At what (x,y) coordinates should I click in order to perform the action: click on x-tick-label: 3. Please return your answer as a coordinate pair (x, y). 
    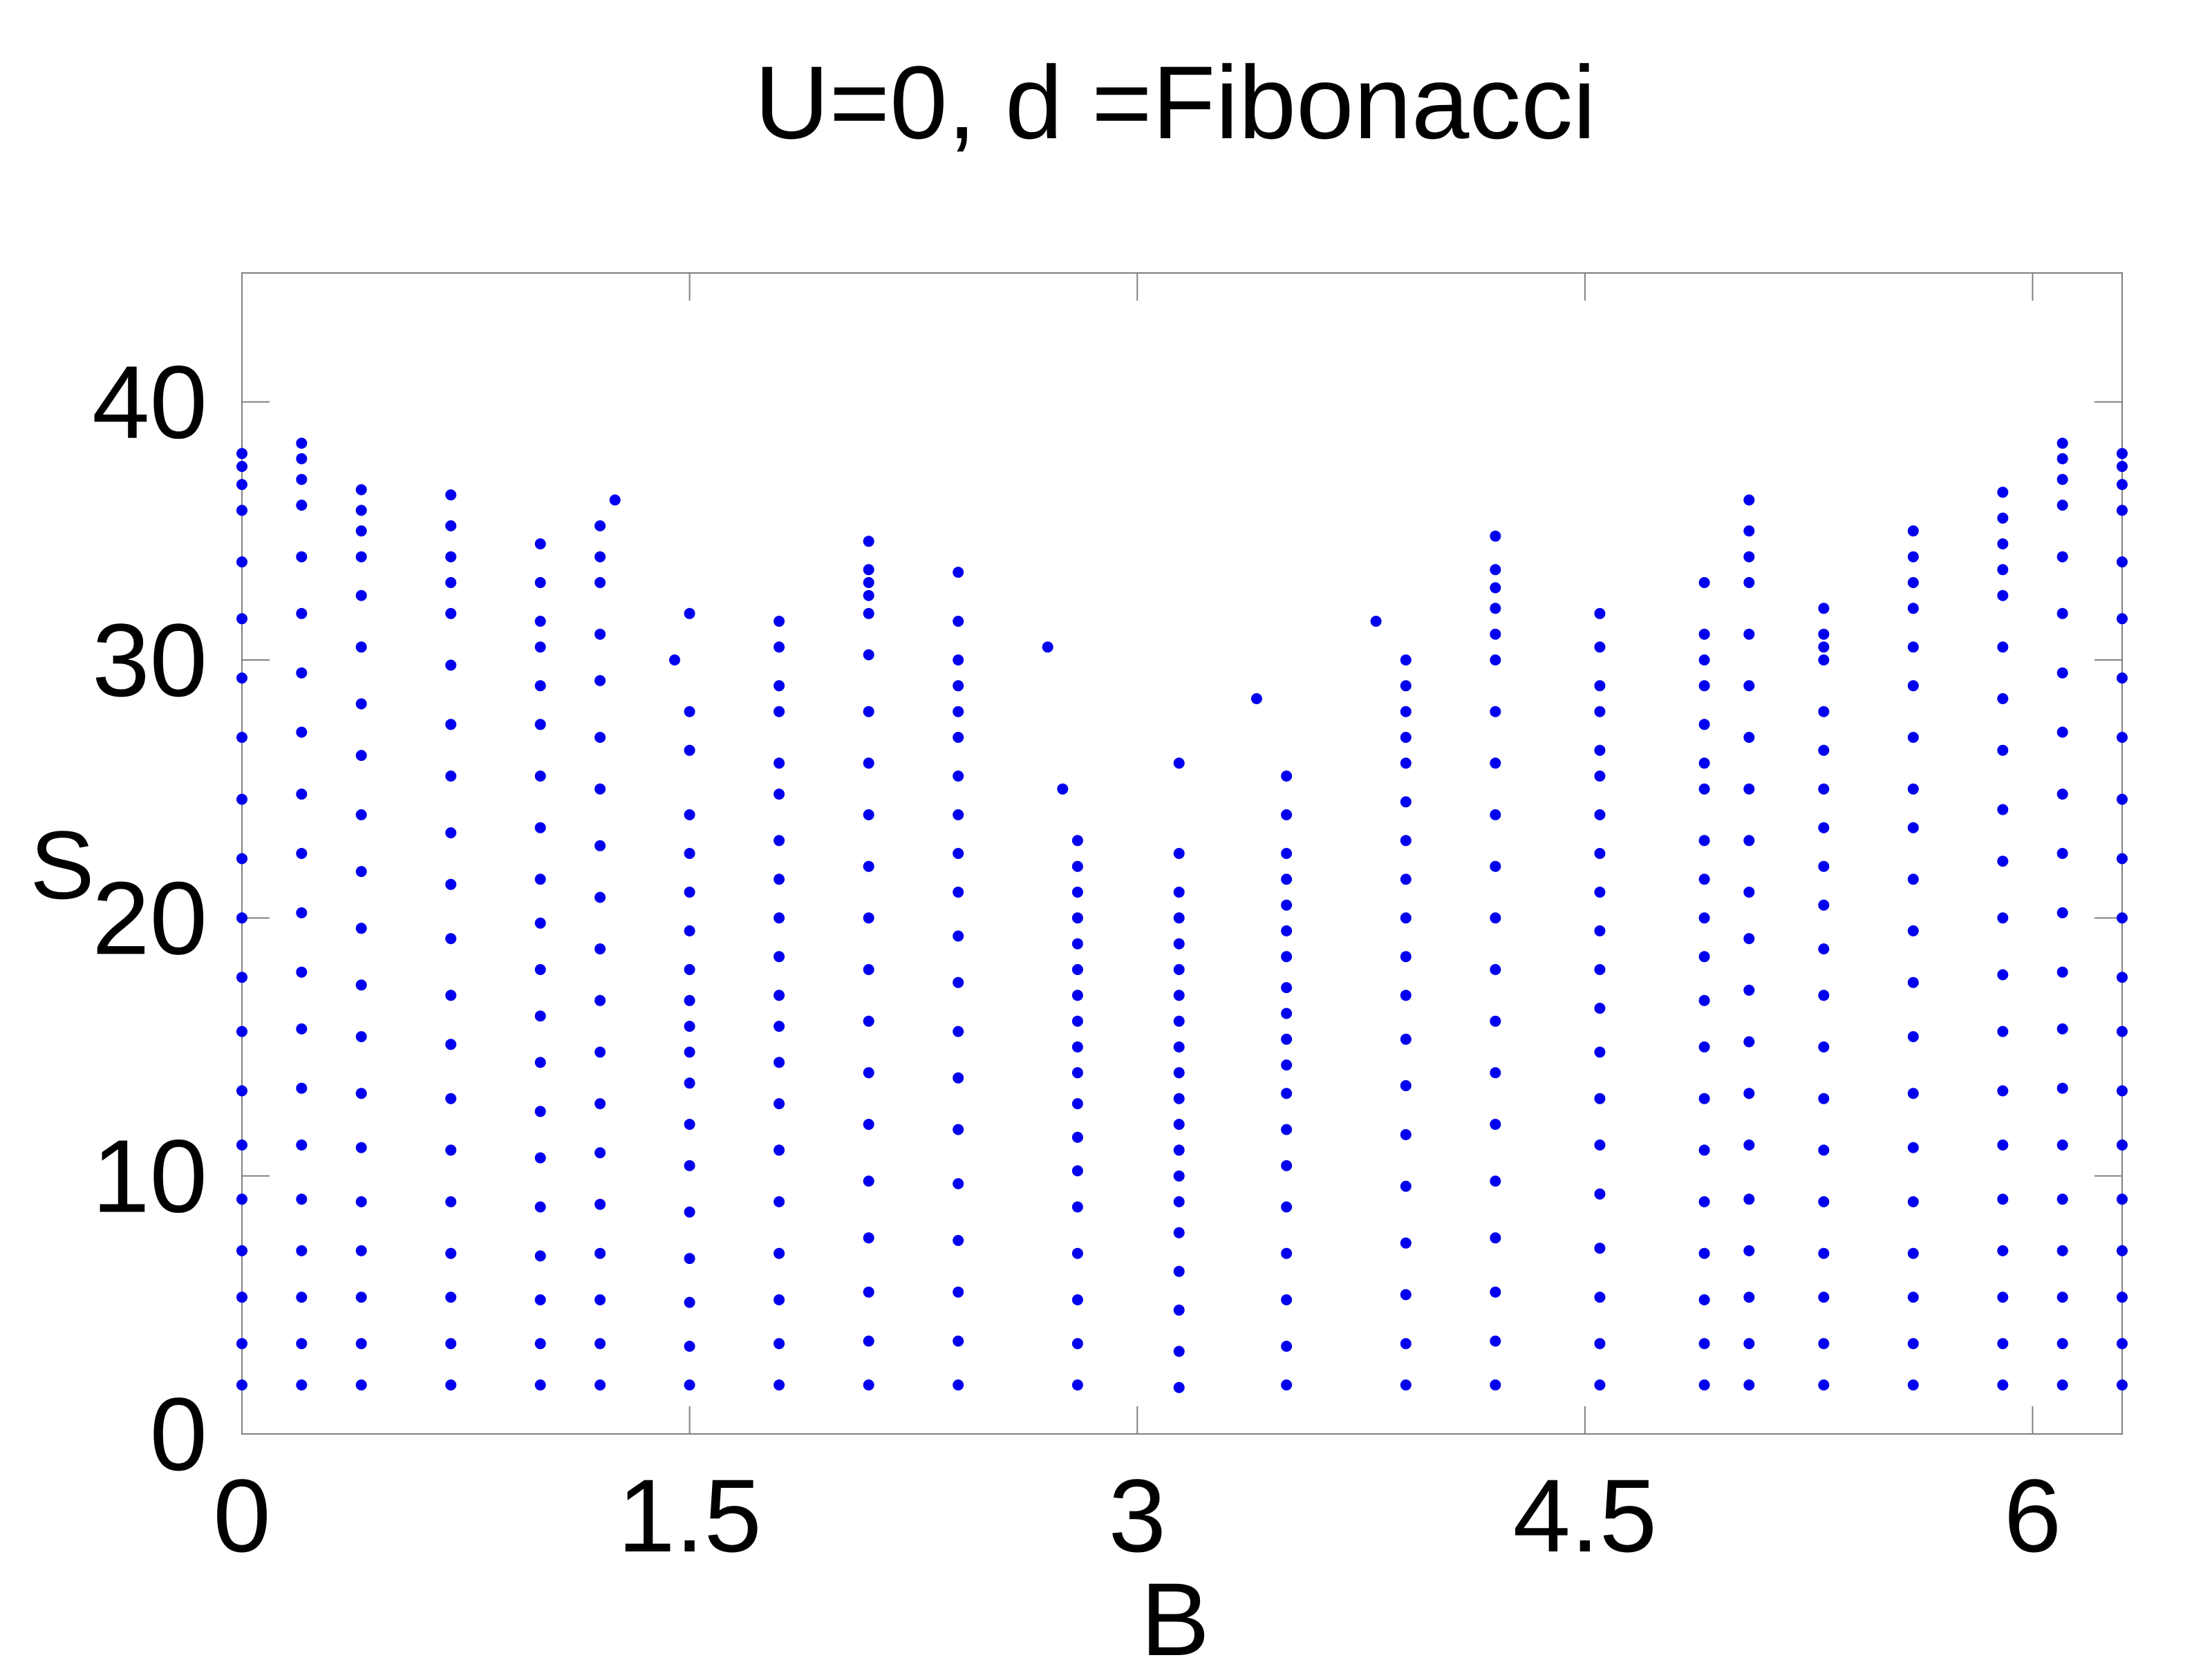
    Looking at the image, I should click on (1138, 1515).